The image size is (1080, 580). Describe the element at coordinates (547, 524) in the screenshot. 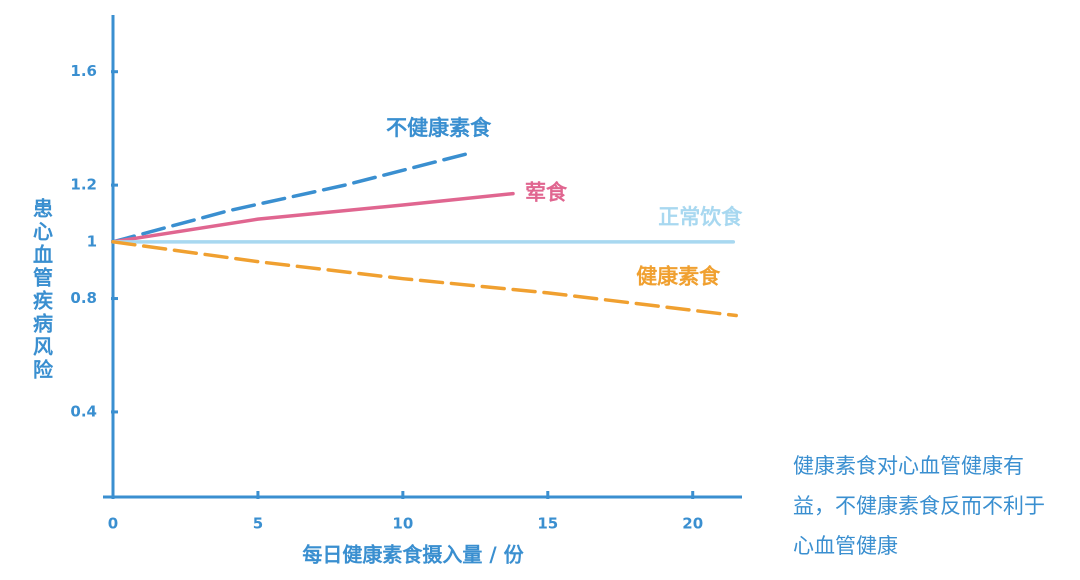

I see `x-tick-label: 15` at that location.